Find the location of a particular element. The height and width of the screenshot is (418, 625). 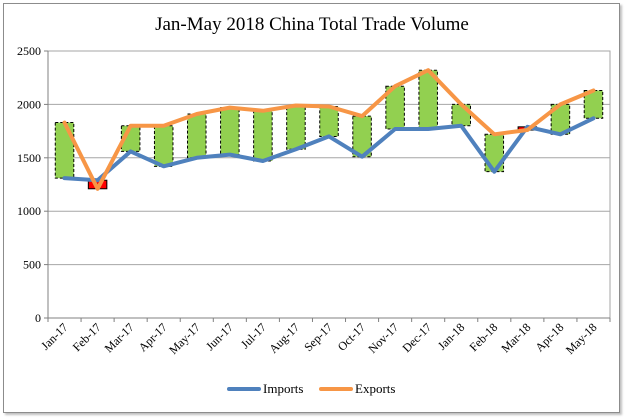

x-tick-label: Jan-18 is located at coordinates (451, 336).